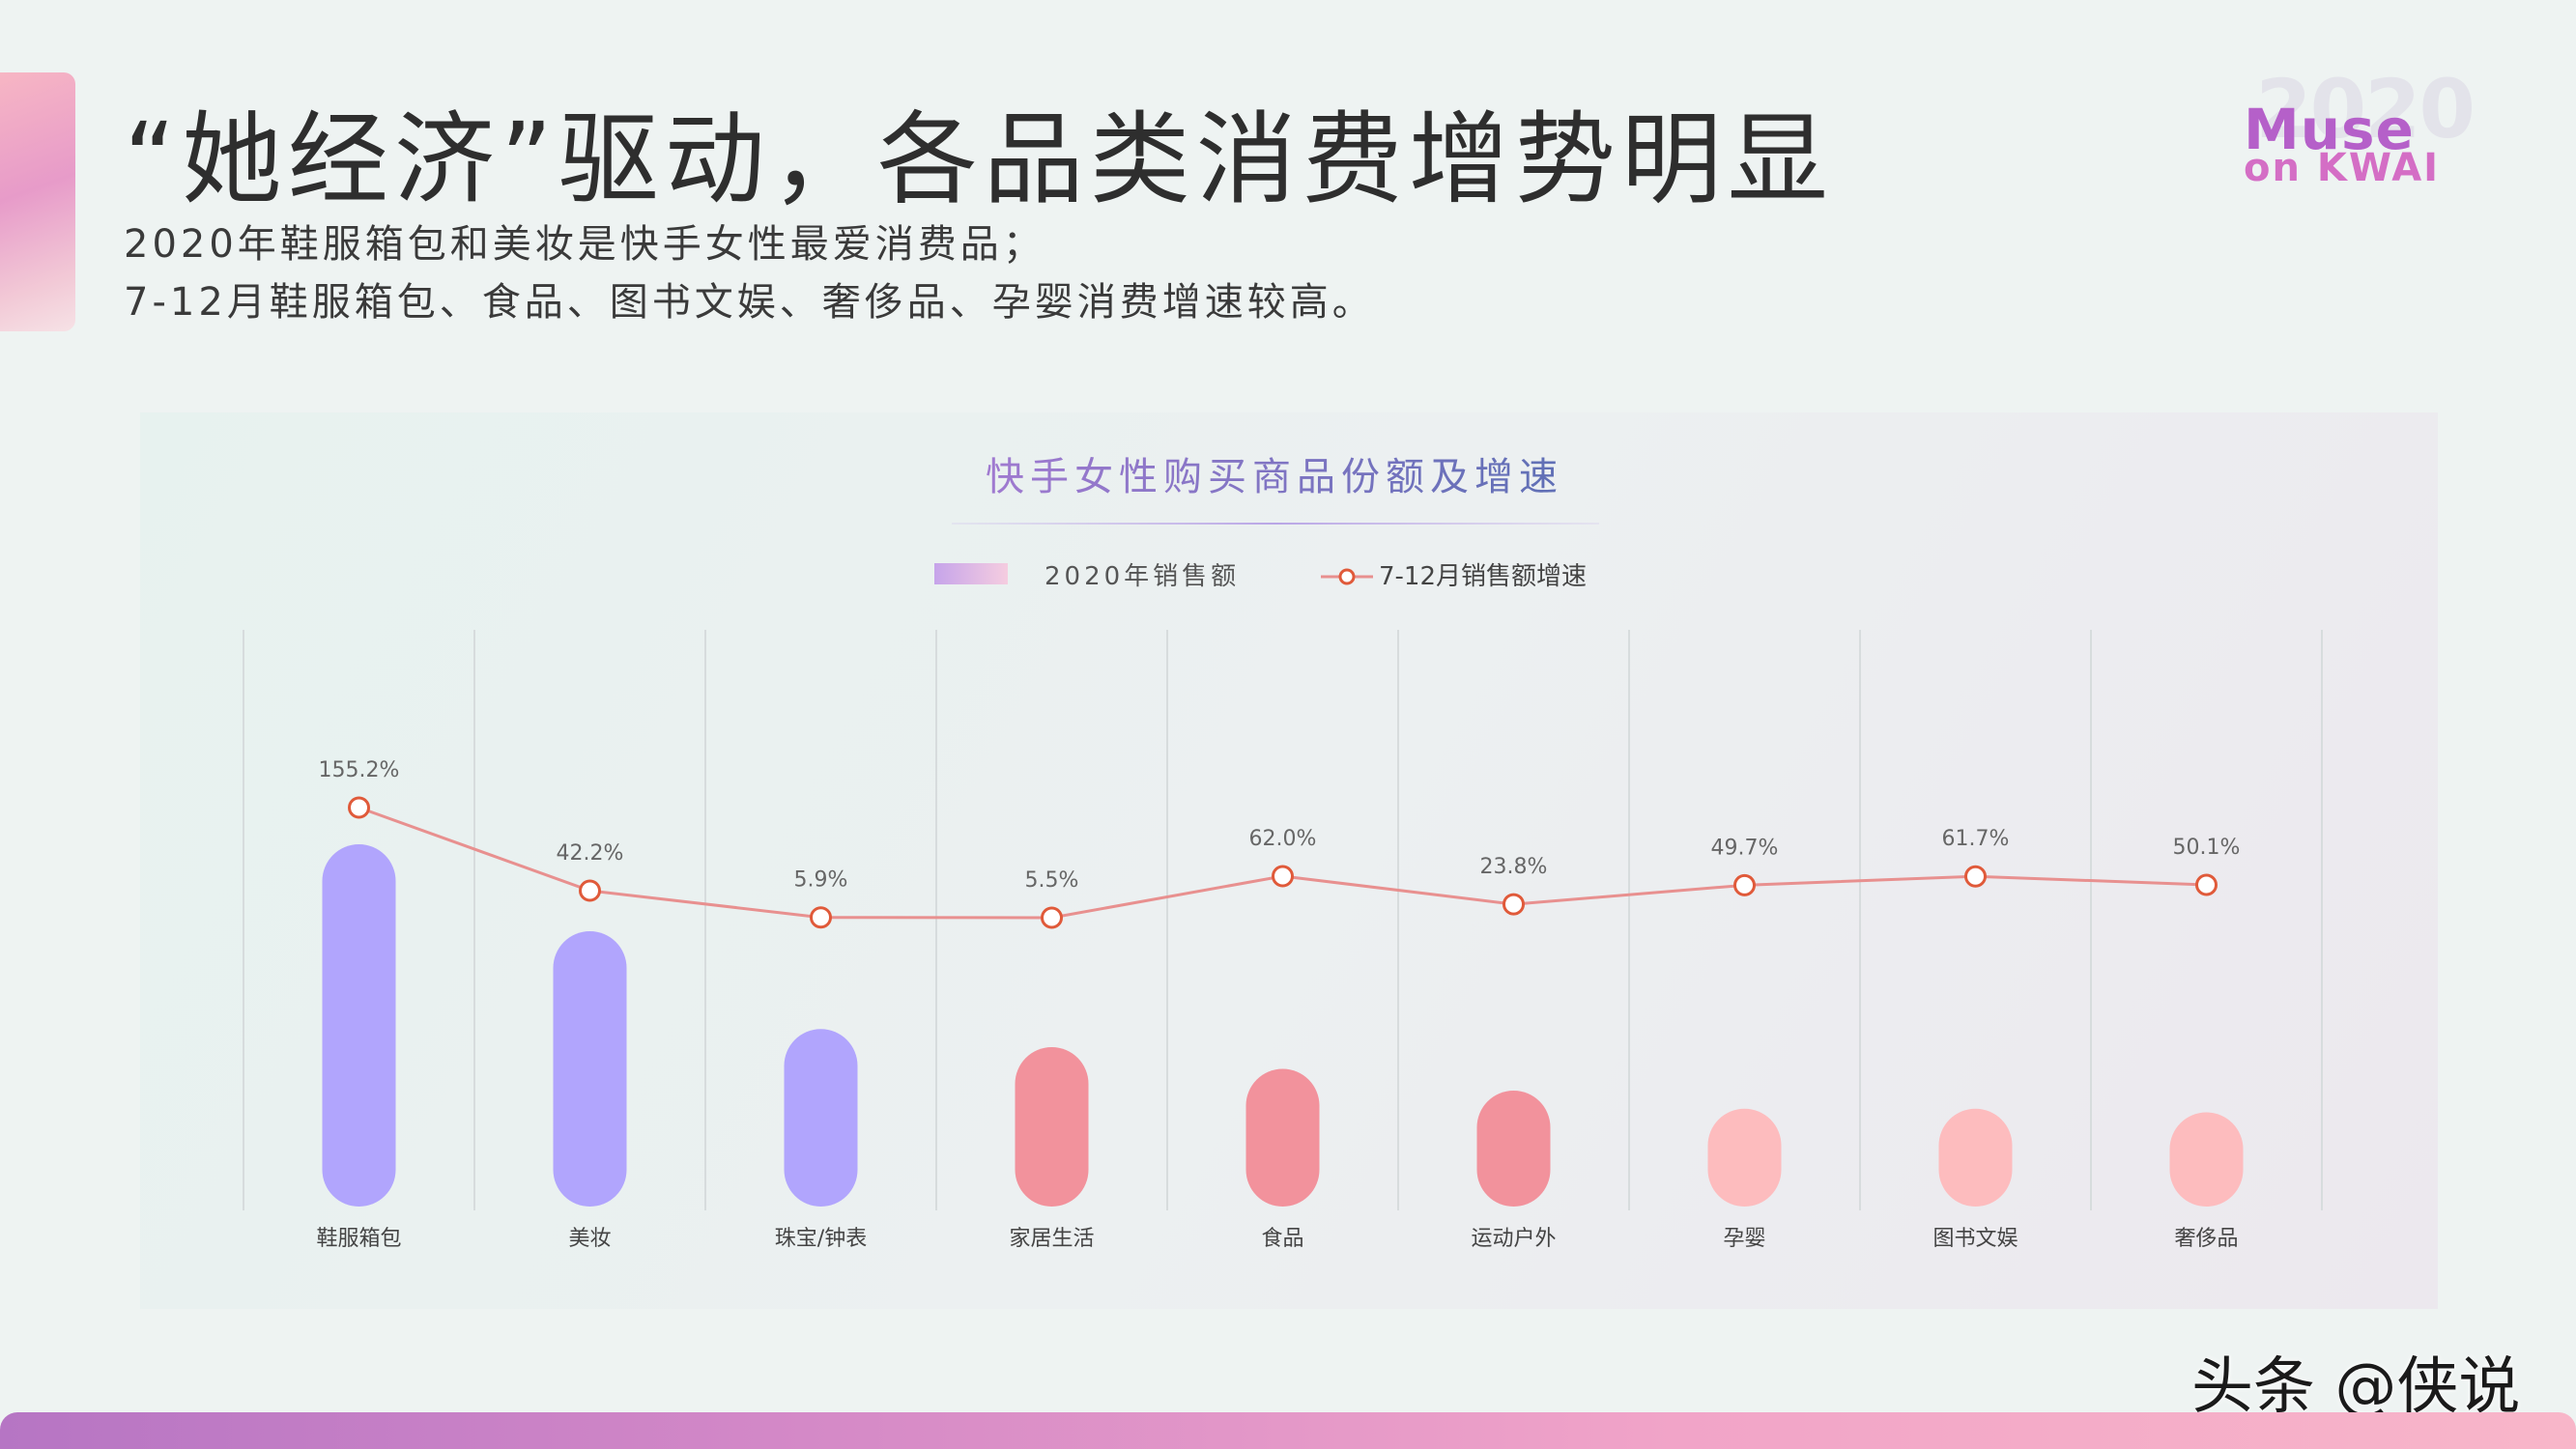 Image resolution: width=2576 pixels, height=1449 pixels. What do you see at coordinates (1514, 1239) in the screenshot?
I see `x-tick-label: 运动户外` at bounding box center [1514, 1239].